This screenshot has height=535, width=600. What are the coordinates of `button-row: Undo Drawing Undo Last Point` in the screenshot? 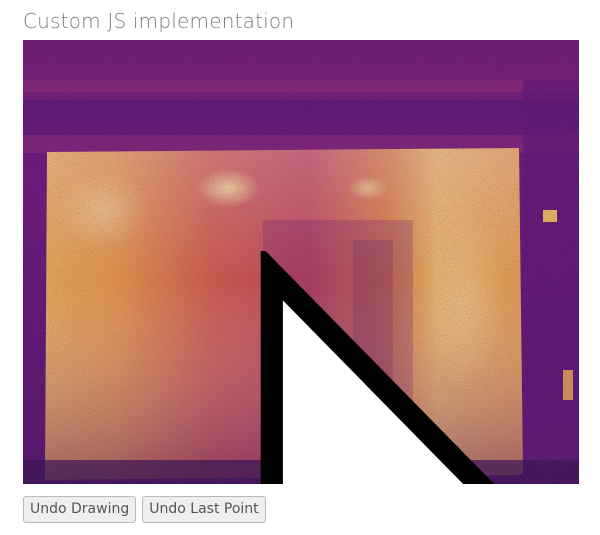 It's located at (144, 509).